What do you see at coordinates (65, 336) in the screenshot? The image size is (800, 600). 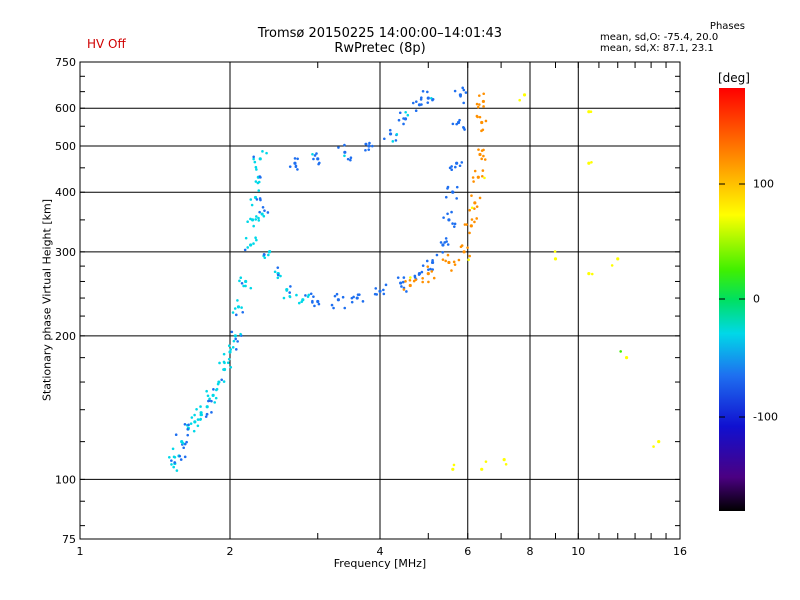 I see `y-tick-label: 200` at bounding box center [65, 336].